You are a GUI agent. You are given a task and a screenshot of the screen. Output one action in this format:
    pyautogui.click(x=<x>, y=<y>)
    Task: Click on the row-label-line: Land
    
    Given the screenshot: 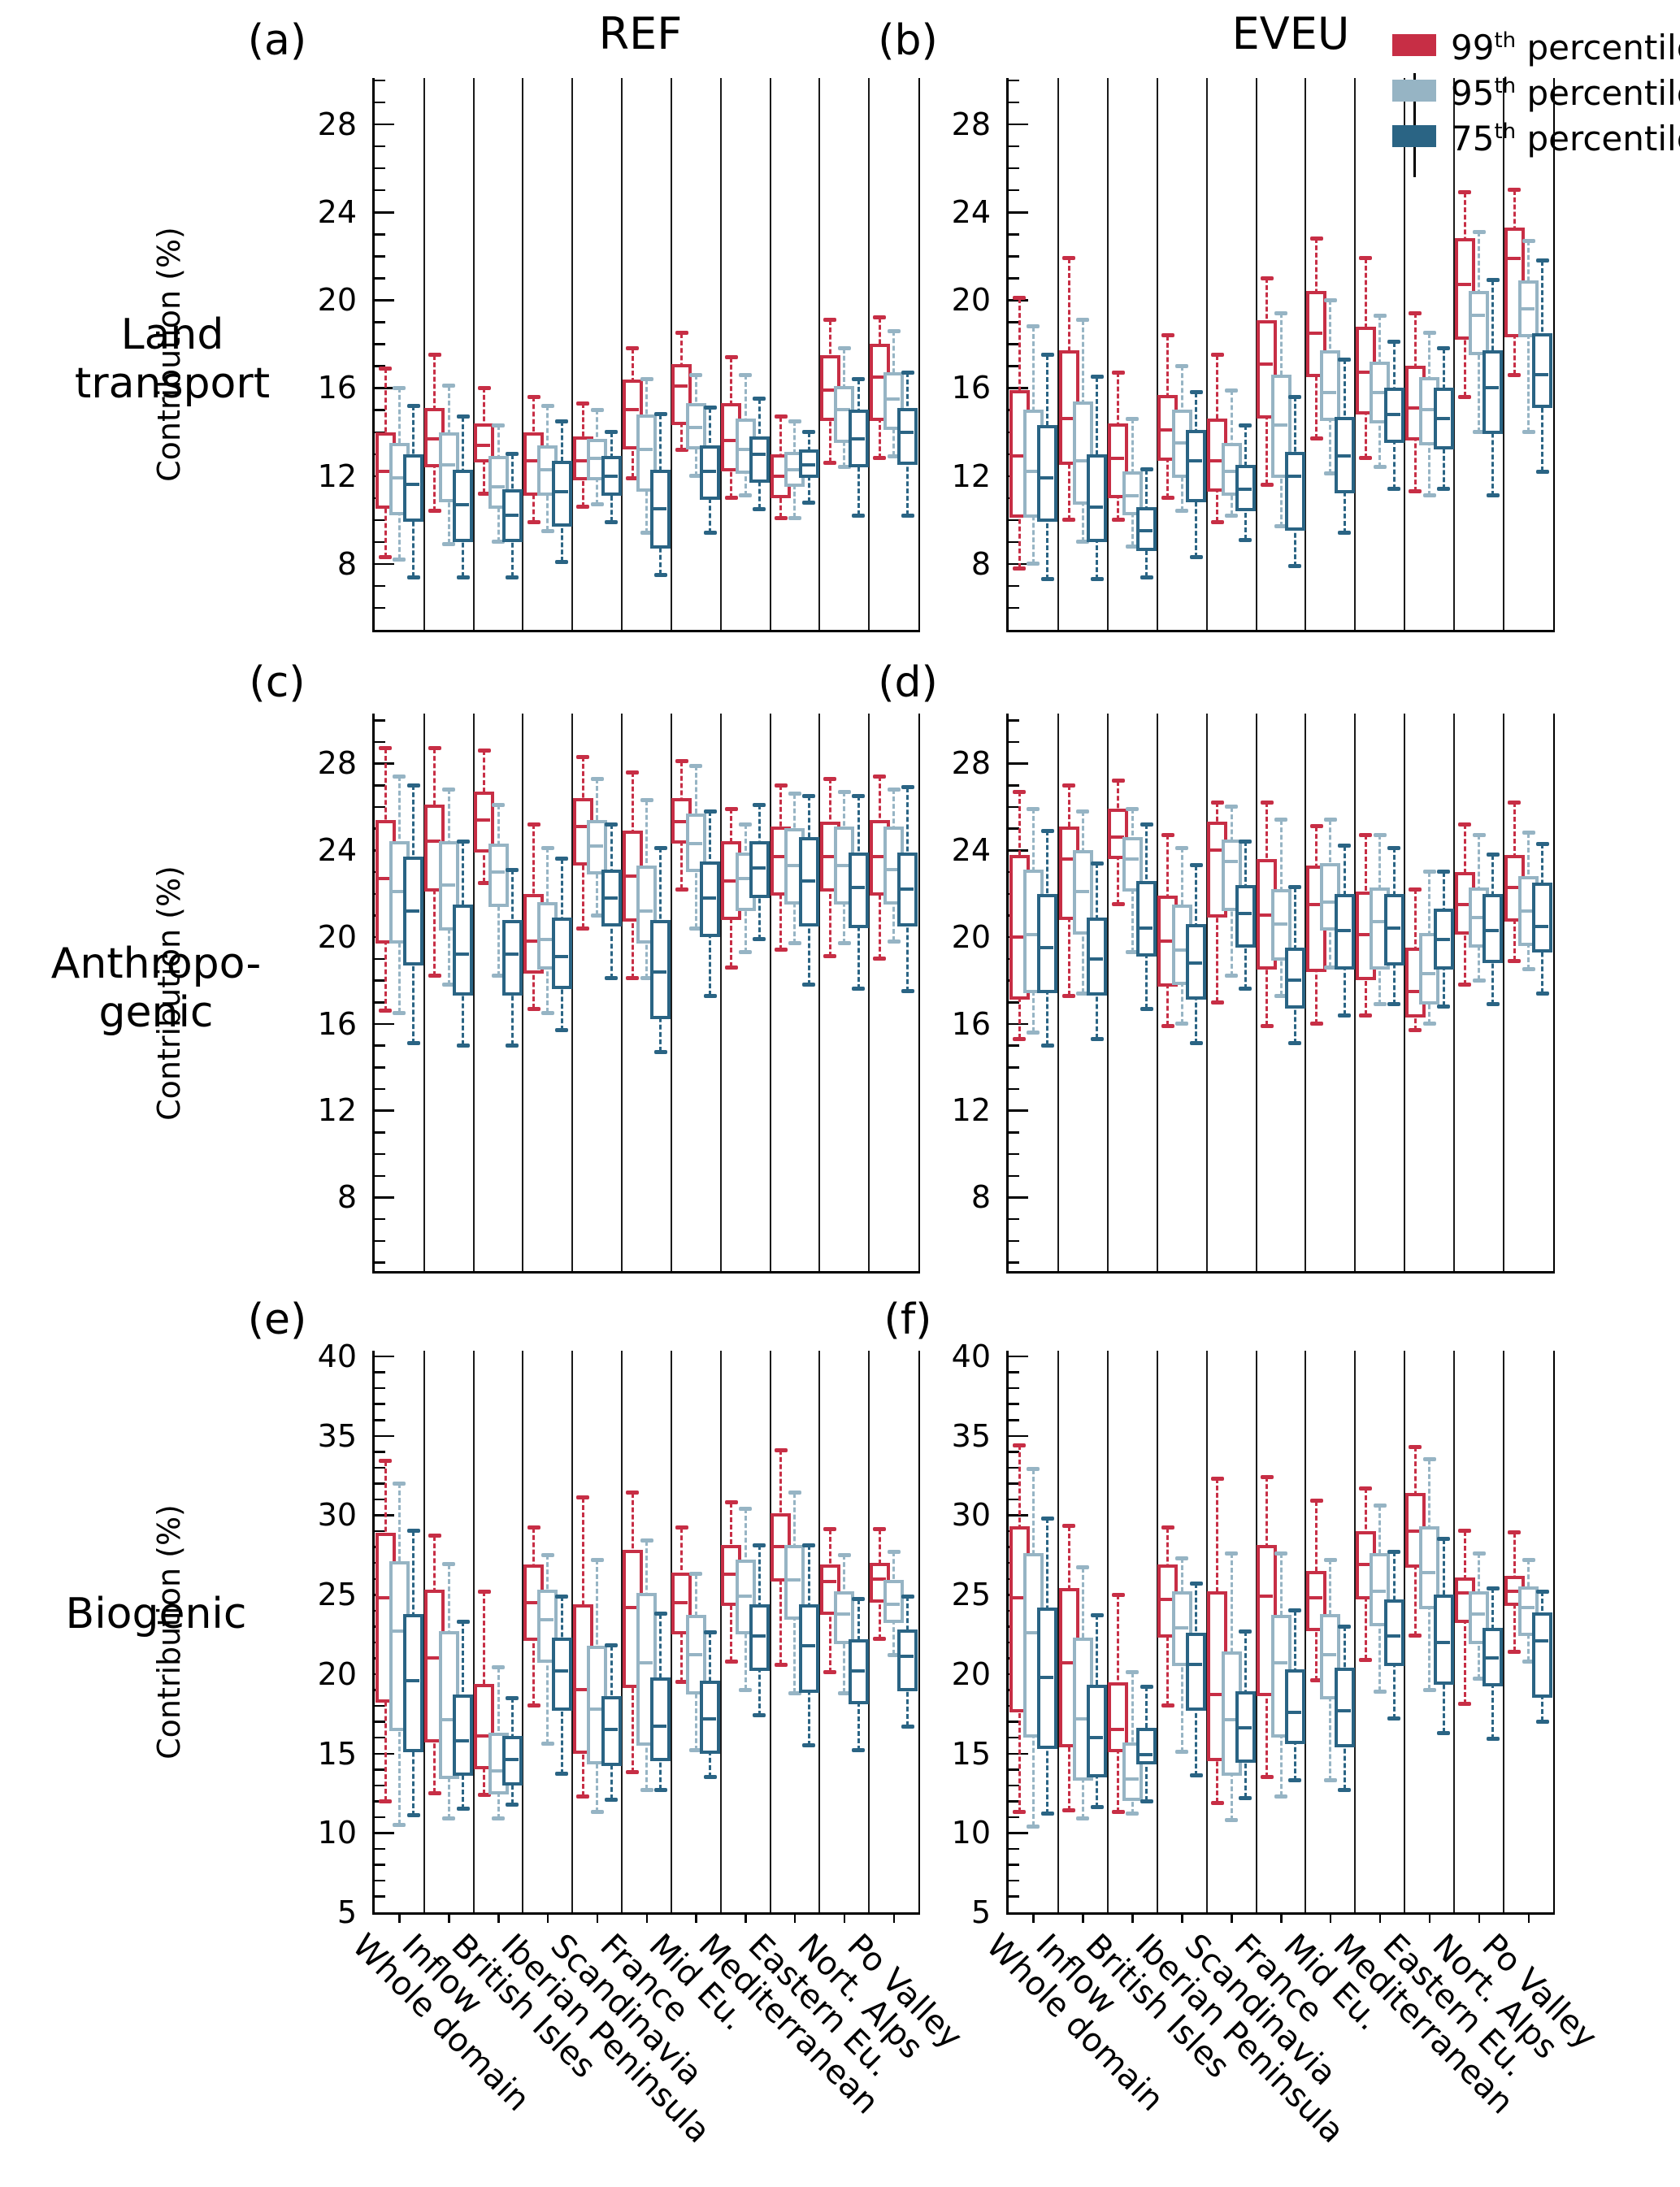 What is the action you would take?
    pyautogui.click(x=172, y=334)
    